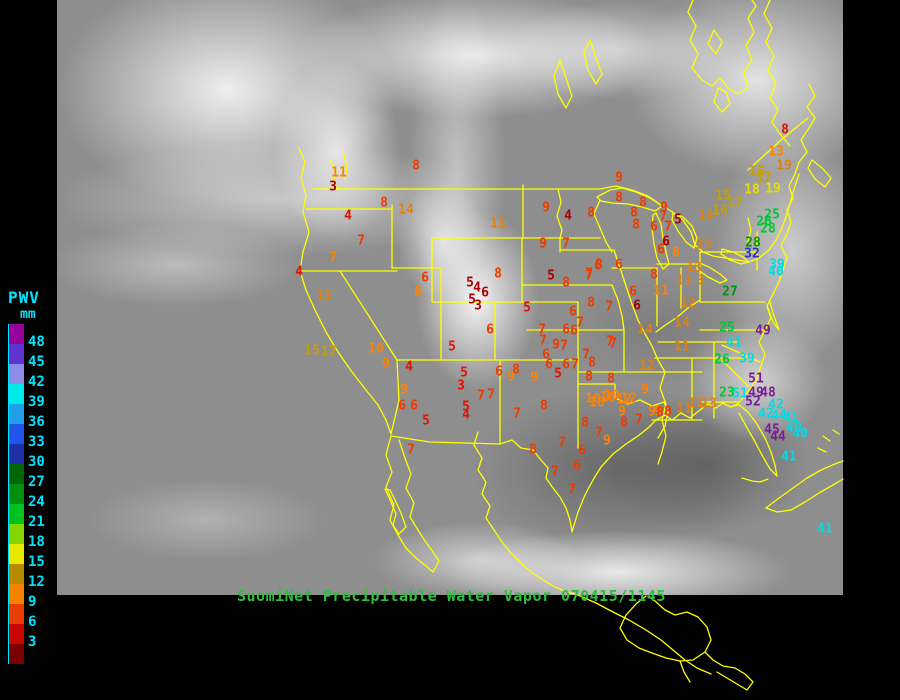 Image resolution: width=900 pixels, height=700 pixels. I want to click on station-pwv-value: 28, so click(768, 229).